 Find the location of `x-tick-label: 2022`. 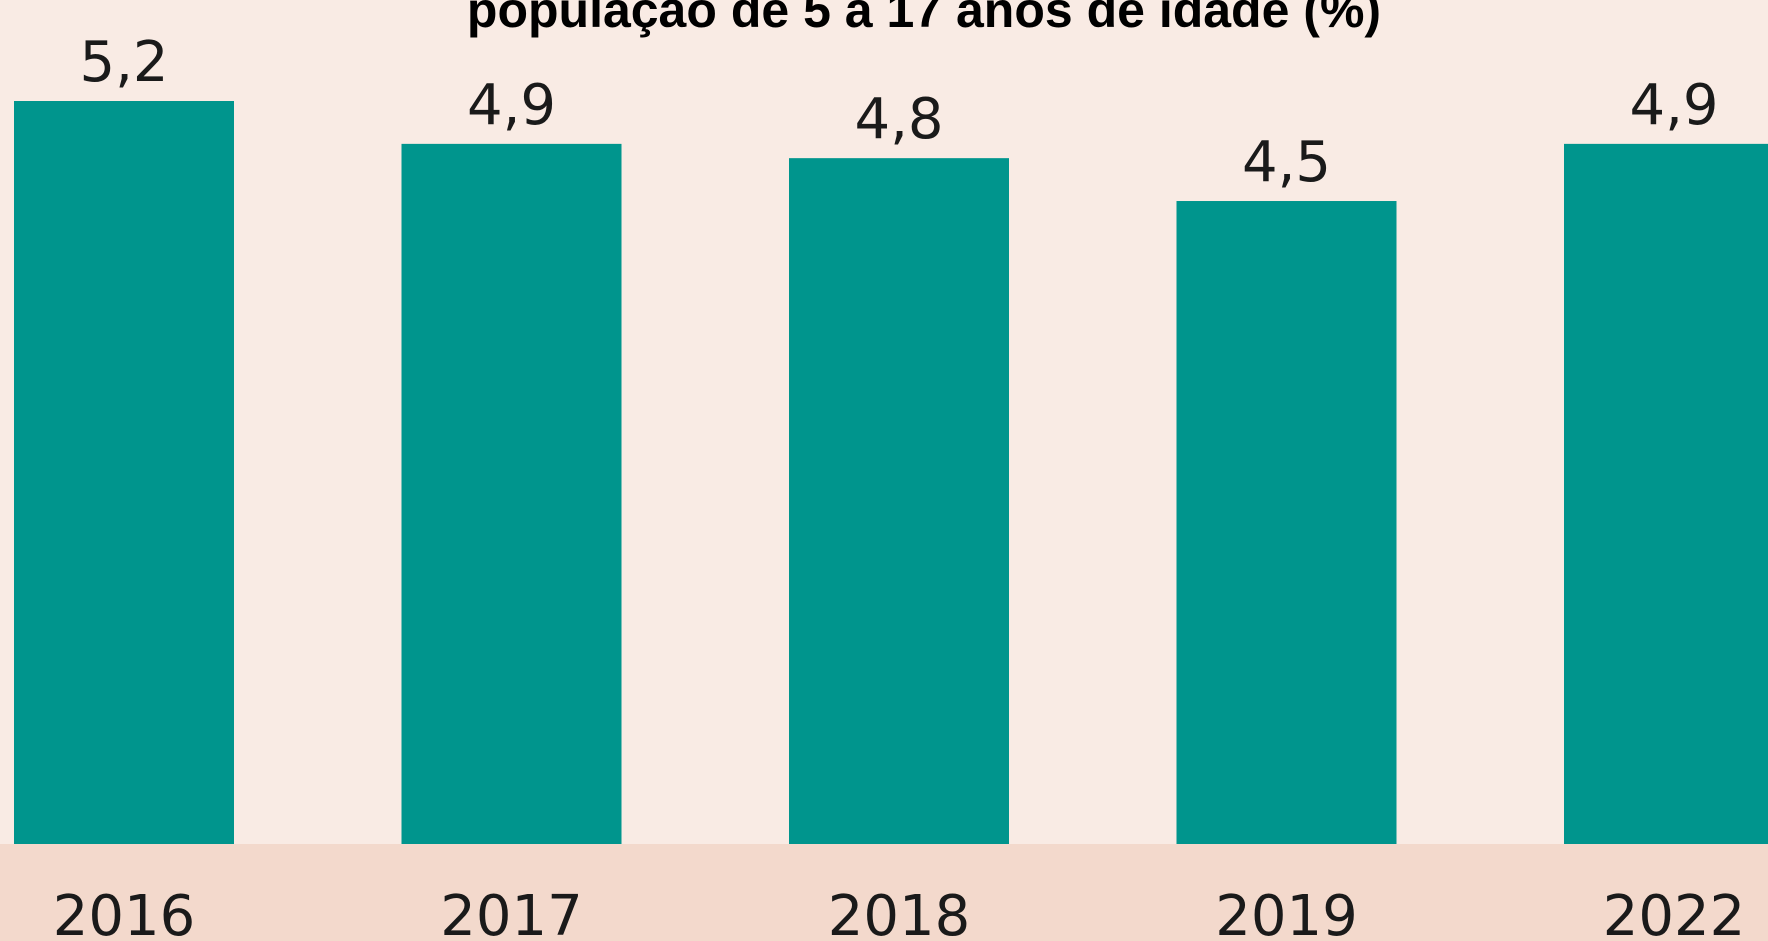

x-tick-label: 2022 is located at coordinates (1674, 912).